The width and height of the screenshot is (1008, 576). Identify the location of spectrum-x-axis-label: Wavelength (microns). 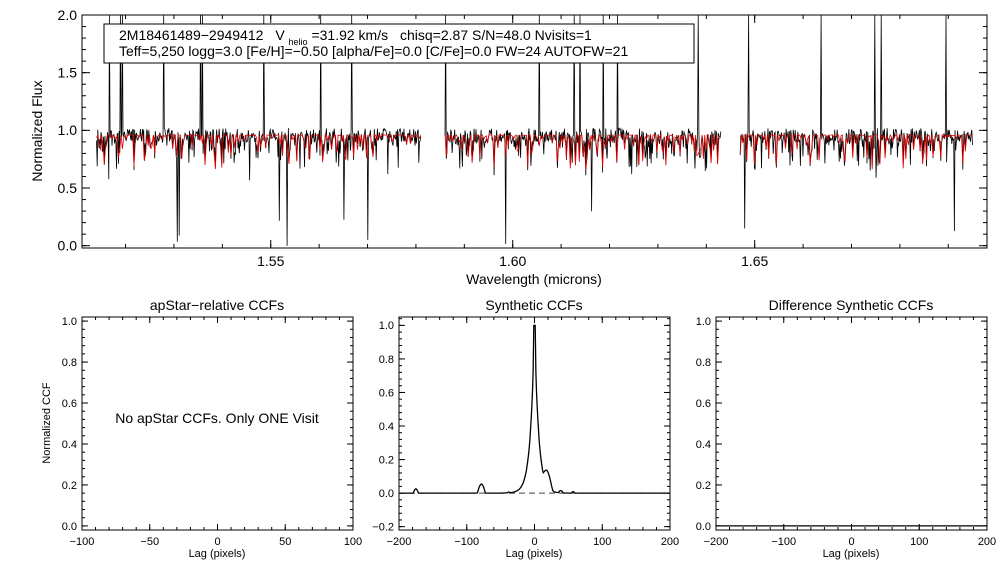
(534, 279).